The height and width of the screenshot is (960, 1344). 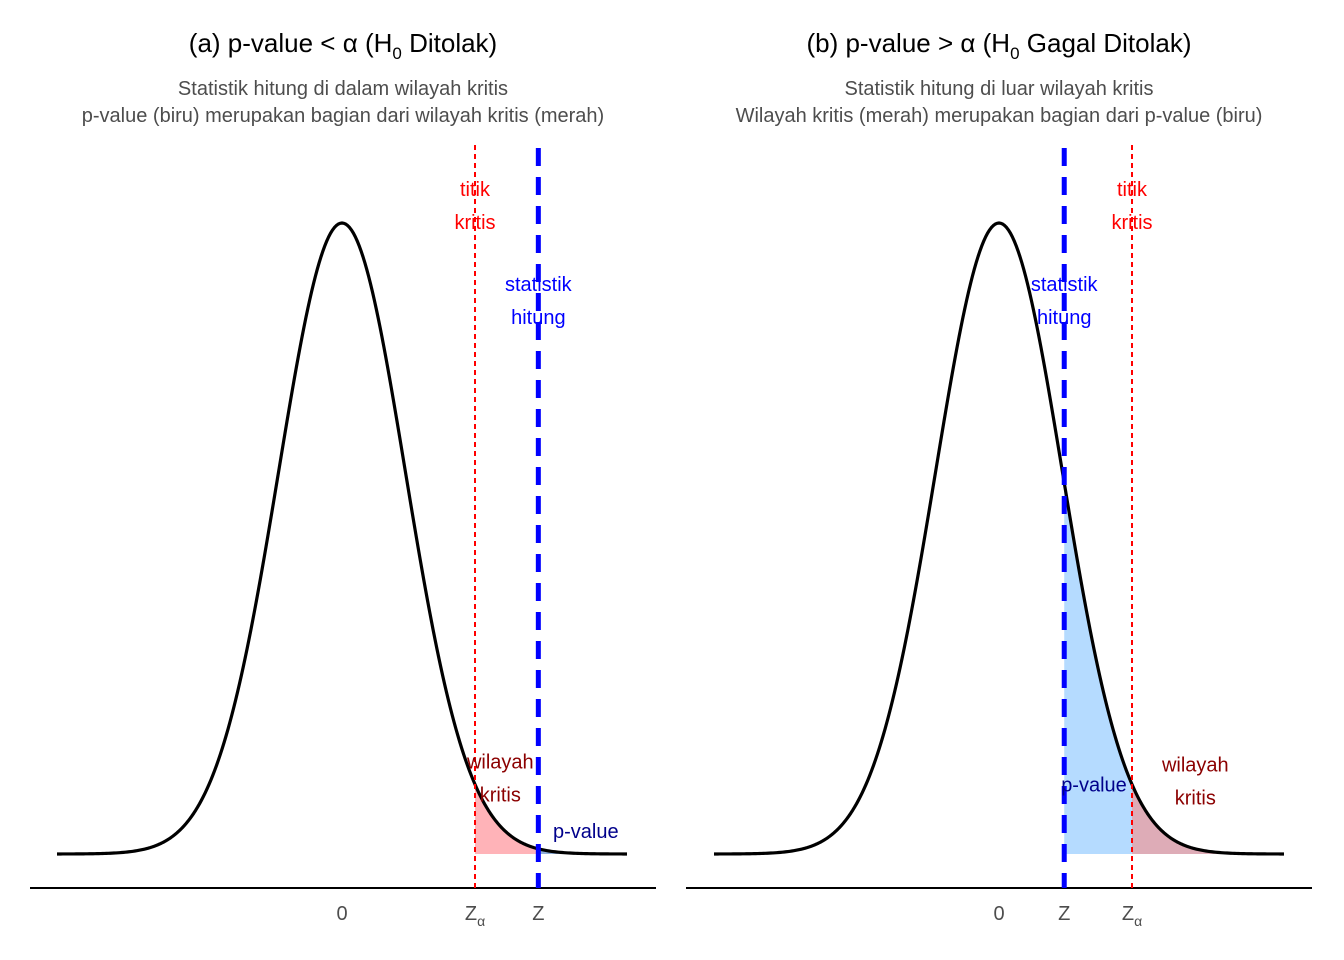 I want to click on chart-subtitle-line: Statistik hitung di luar wilayah kritis, so click(x=998, y=89).